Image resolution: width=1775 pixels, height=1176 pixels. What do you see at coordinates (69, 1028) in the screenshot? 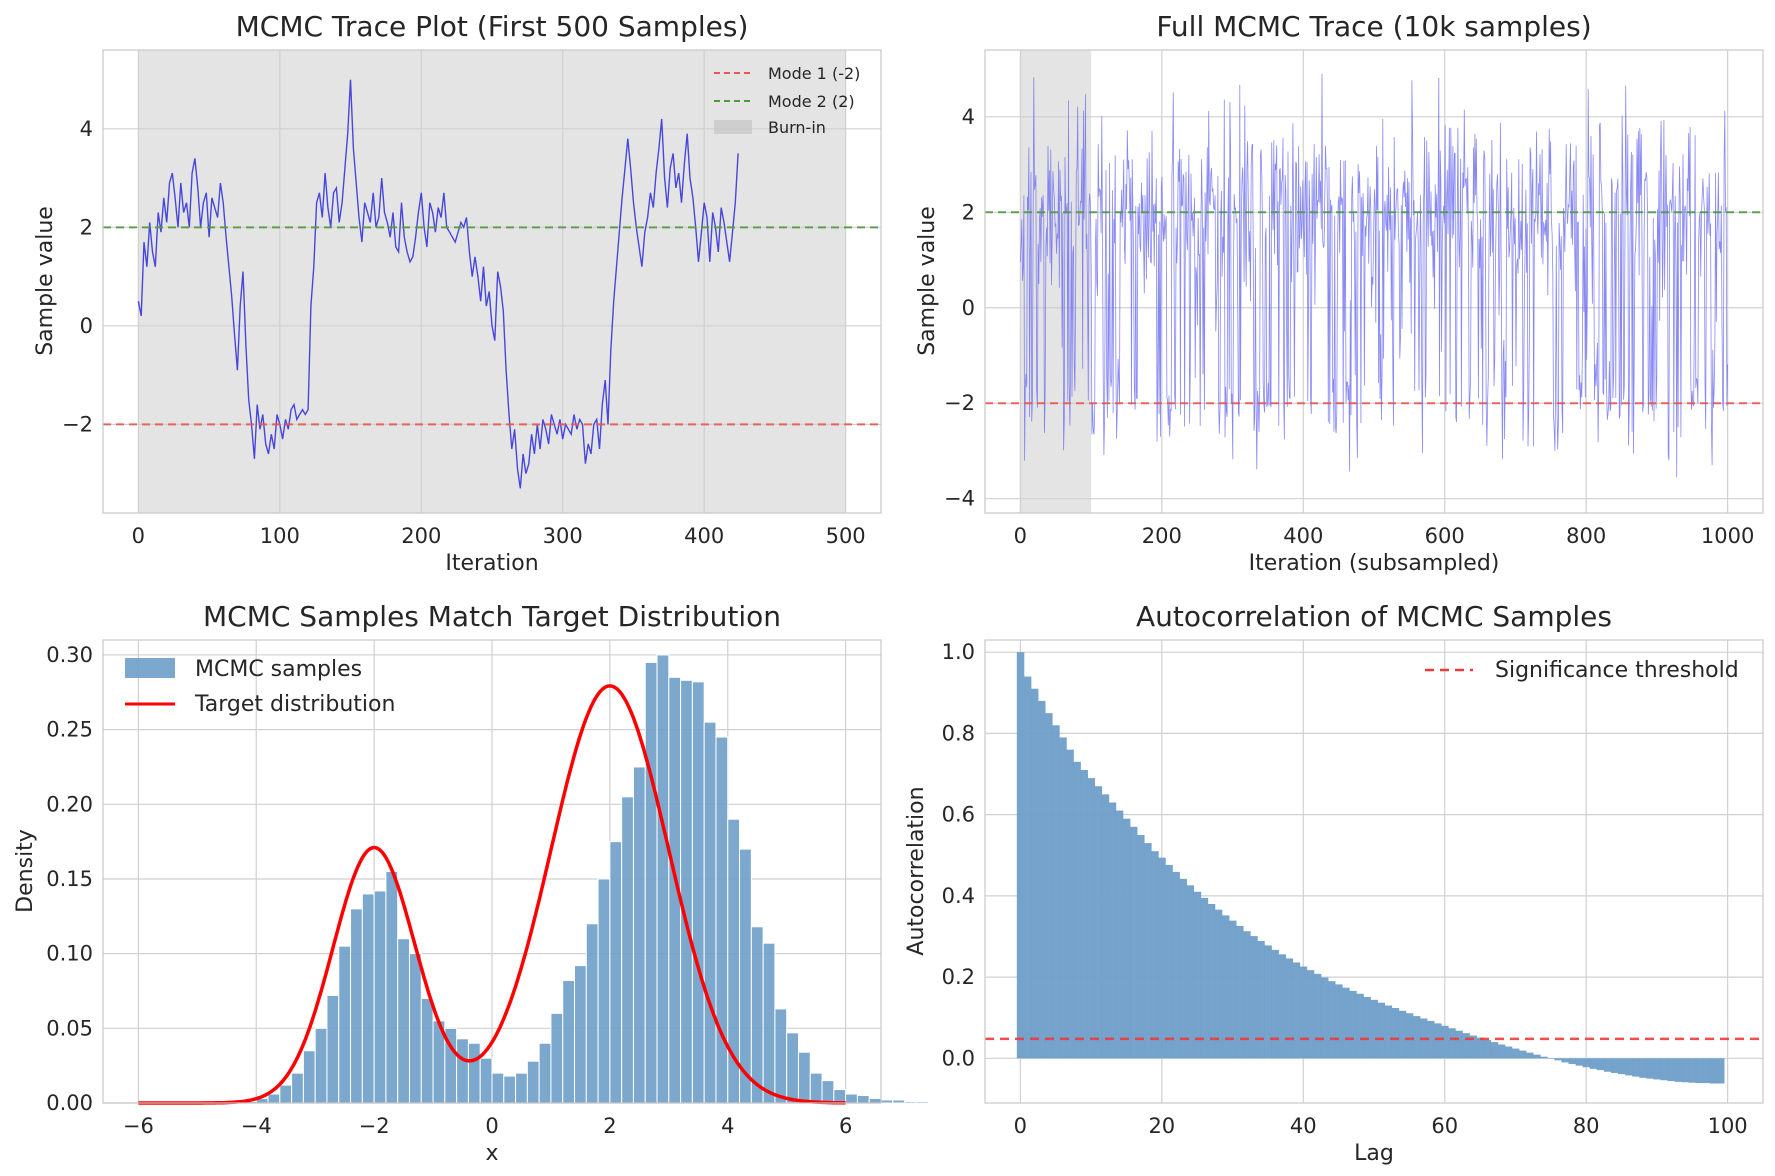
I see `hist-y-tick-label: 0.05` at bounding box center [69, 1028].